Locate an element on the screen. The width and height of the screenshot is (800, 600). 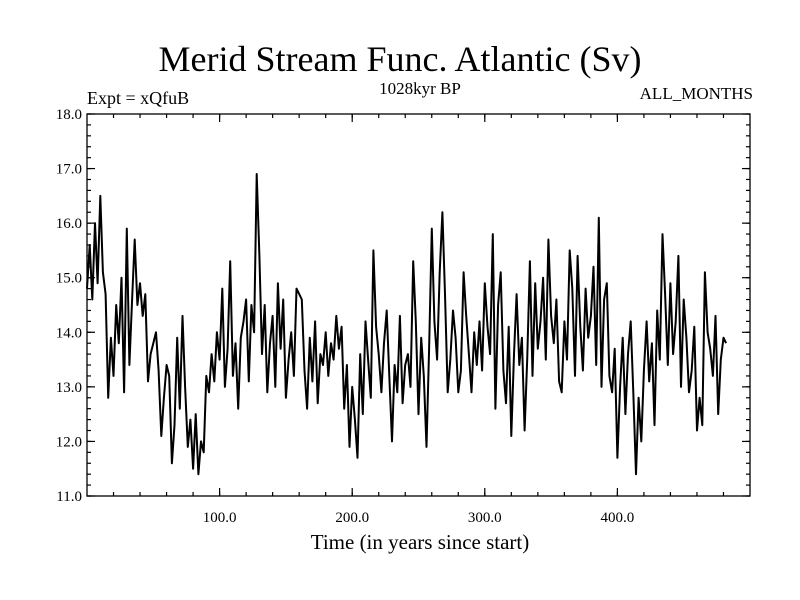
y-tick-label: 17.0 is located at coordinates (69, 170).